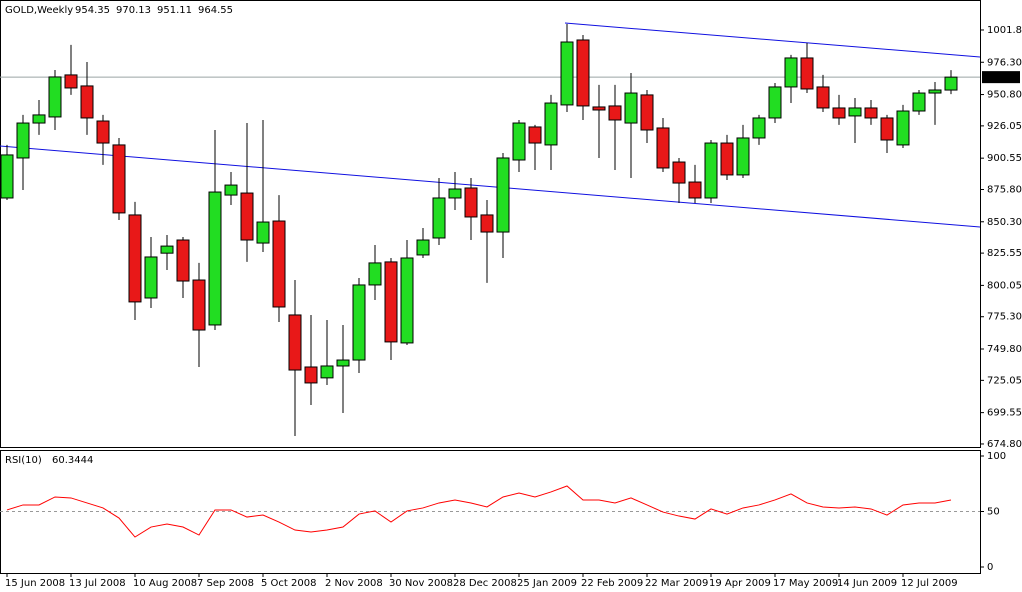 The height and width of the screenshot is (592, 1022). What do you see at coordinates (39, 10) in the screenshot?
I see `symbol-label: GOLD,Weekly` at bounding box center [39, 10].